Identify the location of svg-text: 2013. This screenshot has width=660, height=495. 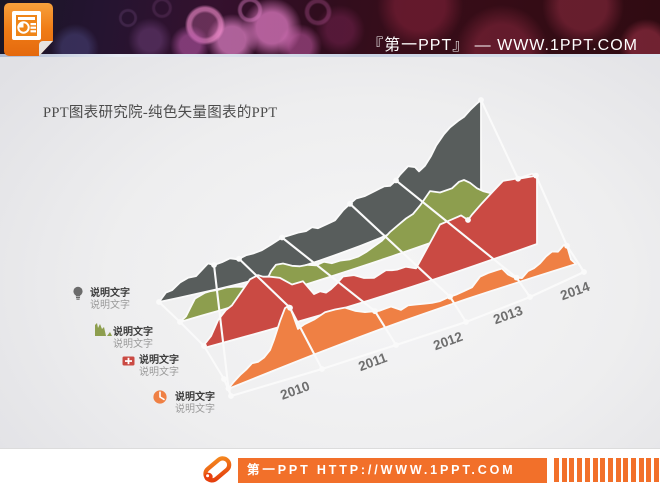
(508, 315).